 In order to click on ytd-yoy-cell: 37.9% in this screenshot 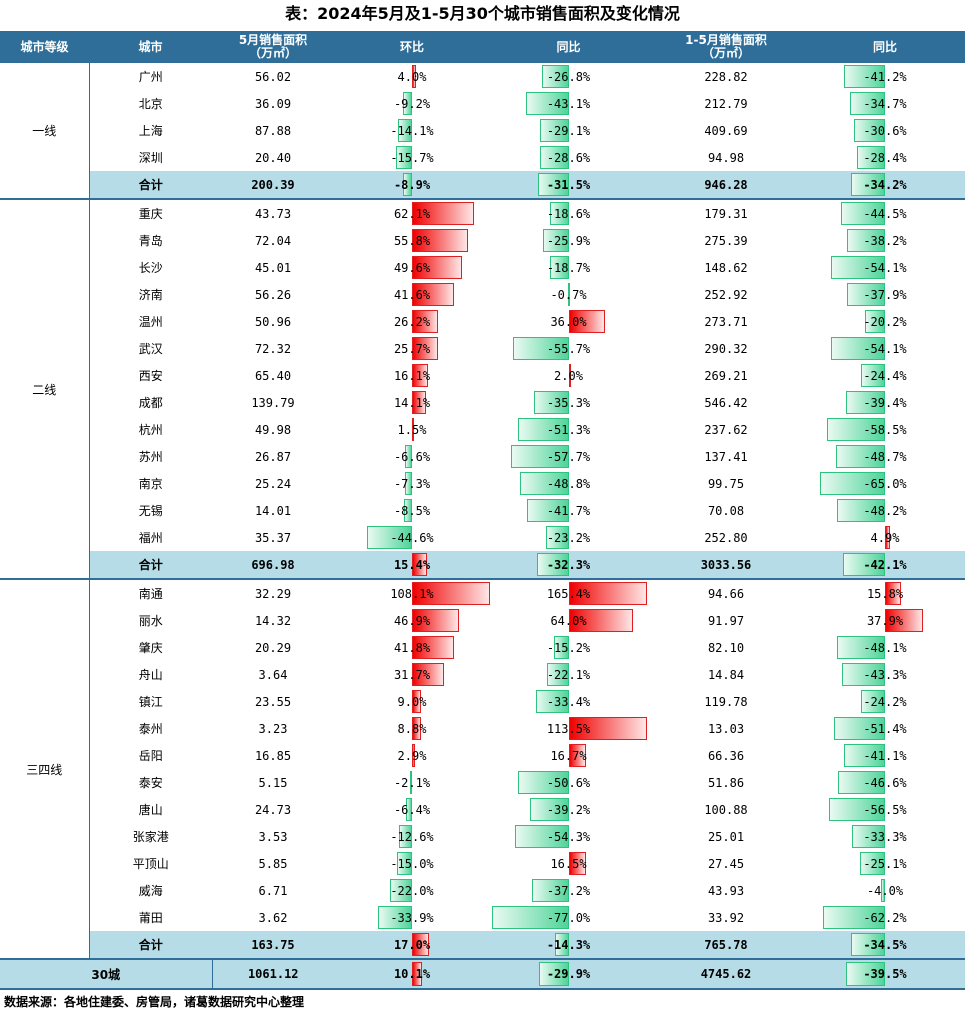, I will do `click(885, 620)`.